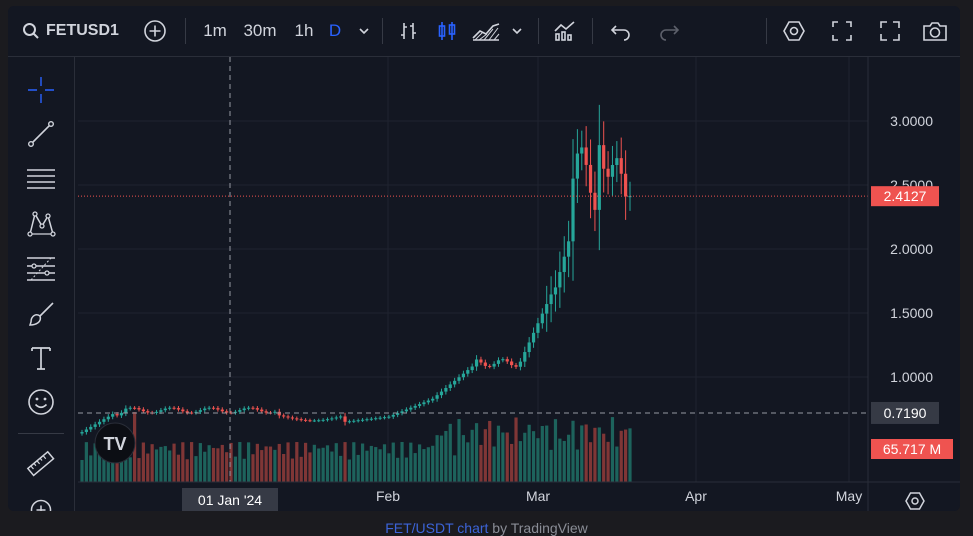 This screenshot has height=536, width=973. Describe the element at coordinates (842, 31) in the screenshot. I see `fullscreen-button` at that location.